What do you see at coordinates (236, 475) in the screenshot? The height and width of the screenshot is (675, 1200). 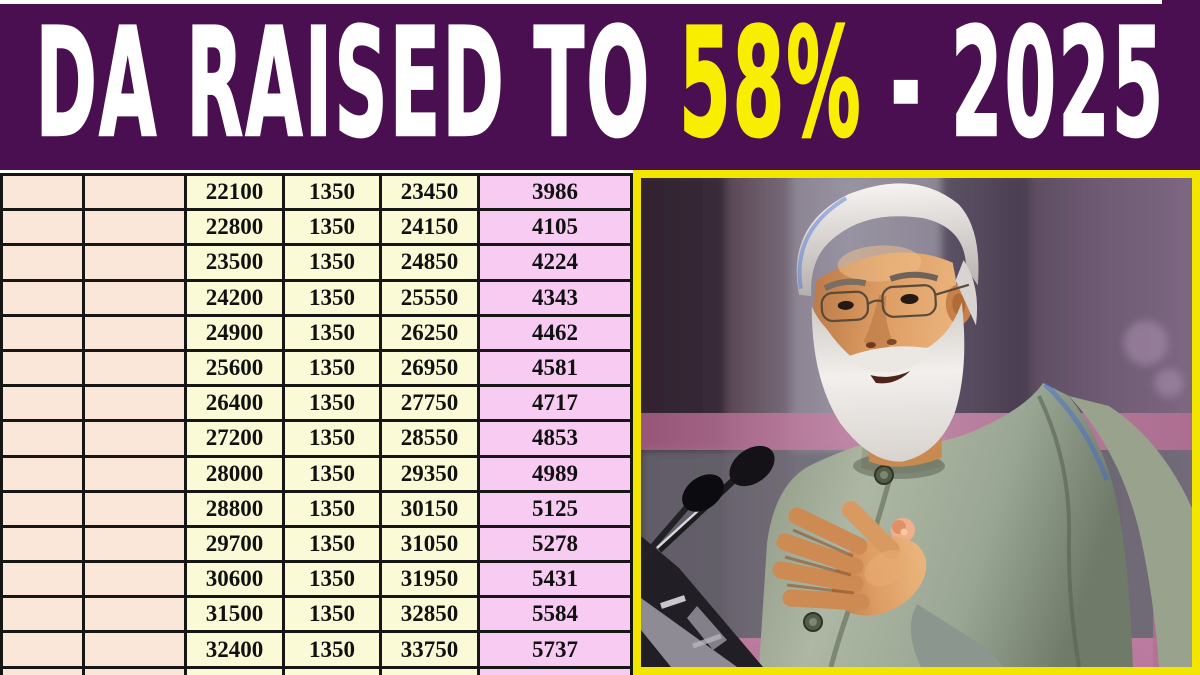 I see `table-cell: 28000` at bounding box center [236, 475].